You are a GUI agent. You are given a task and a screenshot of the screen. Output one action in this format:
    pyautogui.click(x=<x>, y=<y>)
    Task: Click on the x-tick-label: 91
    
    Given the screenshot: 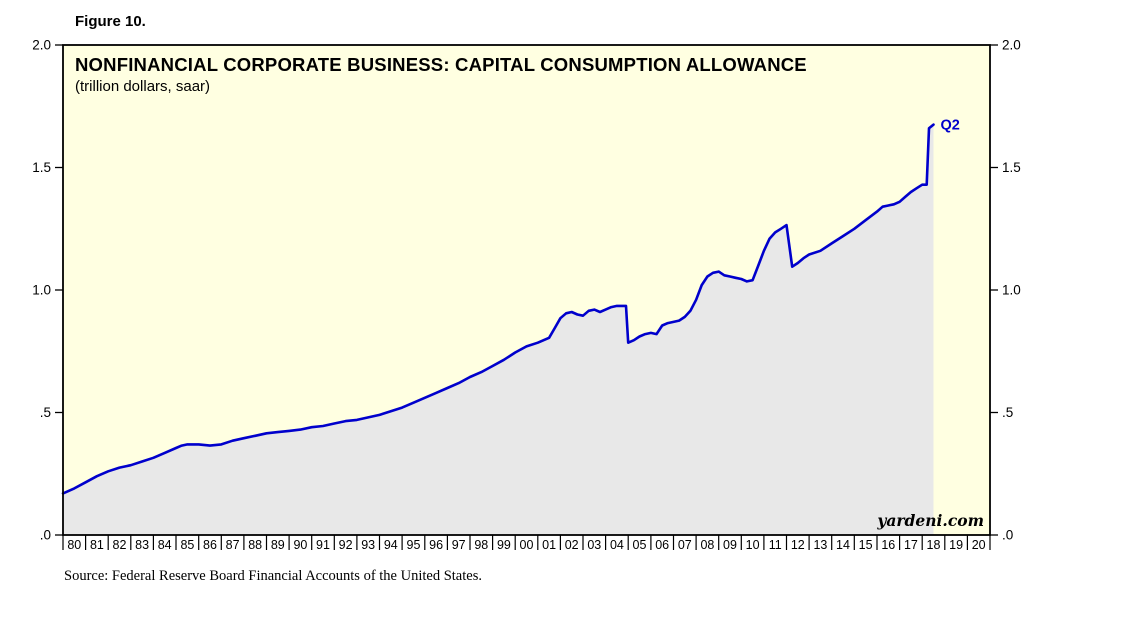 What is the action you would take?
    pyautogui.click(x=323, y=545)
    